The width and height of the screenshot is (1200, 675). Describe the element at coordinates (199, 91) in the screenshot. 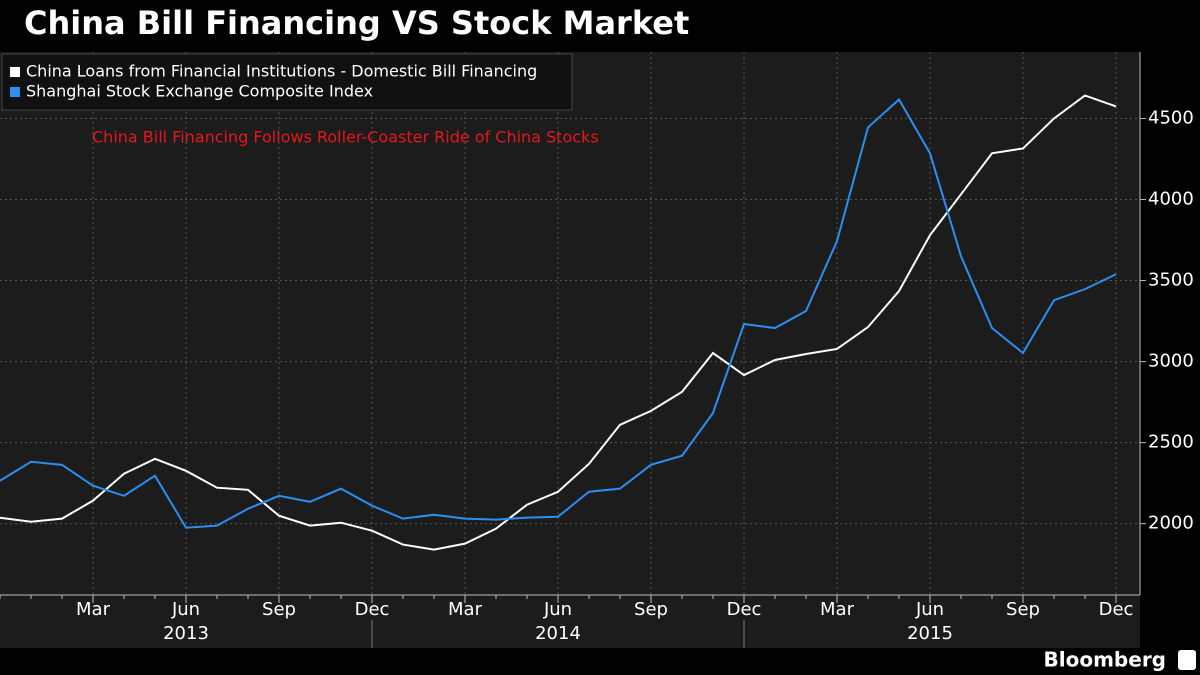

I see `legend-label: Shanghai Stock Exchange Composite Index` at that location.